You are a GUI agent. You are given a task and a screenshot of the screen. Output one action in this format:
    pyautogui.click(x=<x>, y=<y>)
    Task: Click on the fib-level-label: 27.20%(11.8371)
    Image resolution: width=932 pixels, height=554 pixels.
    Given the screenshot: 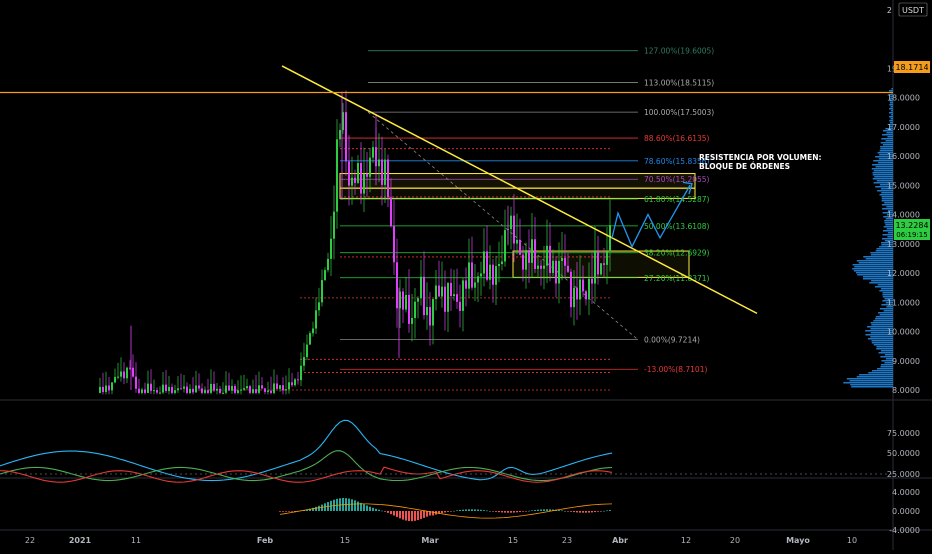 What is the action you would take?
    pyautogui.click(x=677, y=278)
    